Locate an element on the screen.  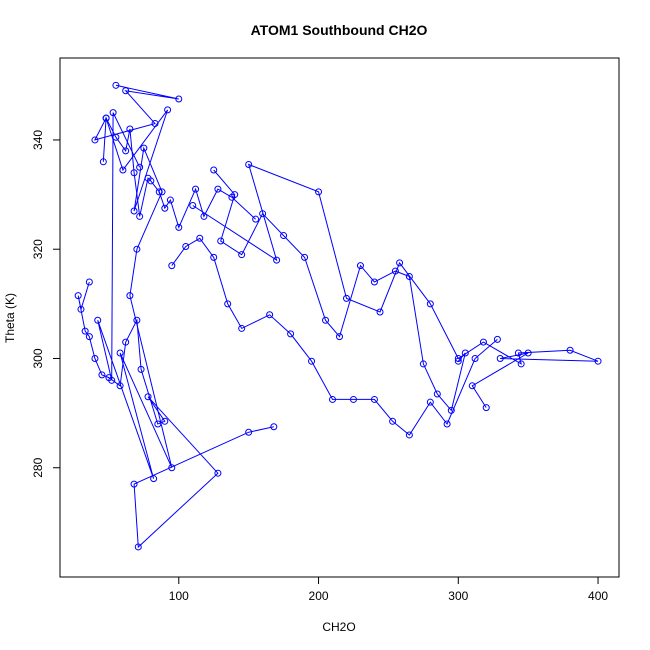
x-axis-label: CH2O is located at coordinates (338, 627).